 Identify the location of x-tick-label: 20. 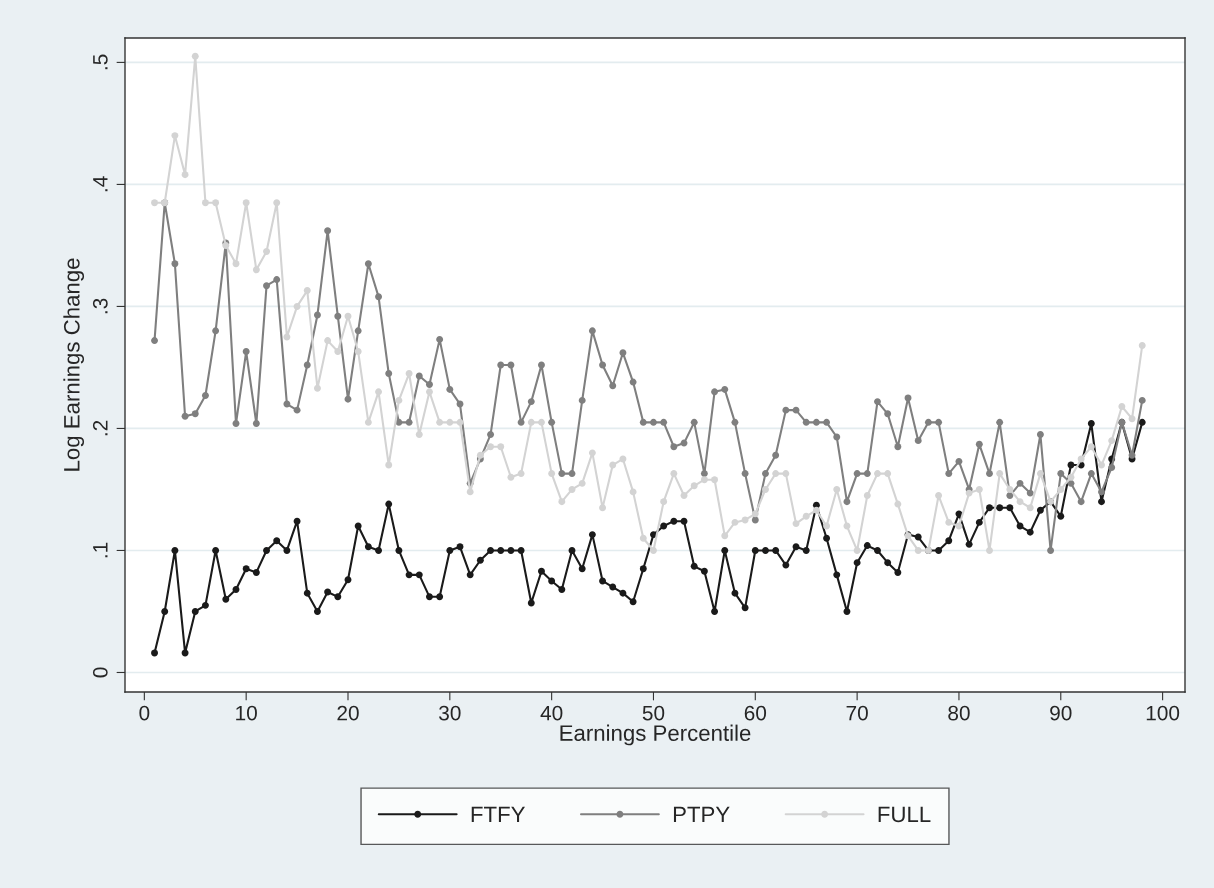
(348, 713).